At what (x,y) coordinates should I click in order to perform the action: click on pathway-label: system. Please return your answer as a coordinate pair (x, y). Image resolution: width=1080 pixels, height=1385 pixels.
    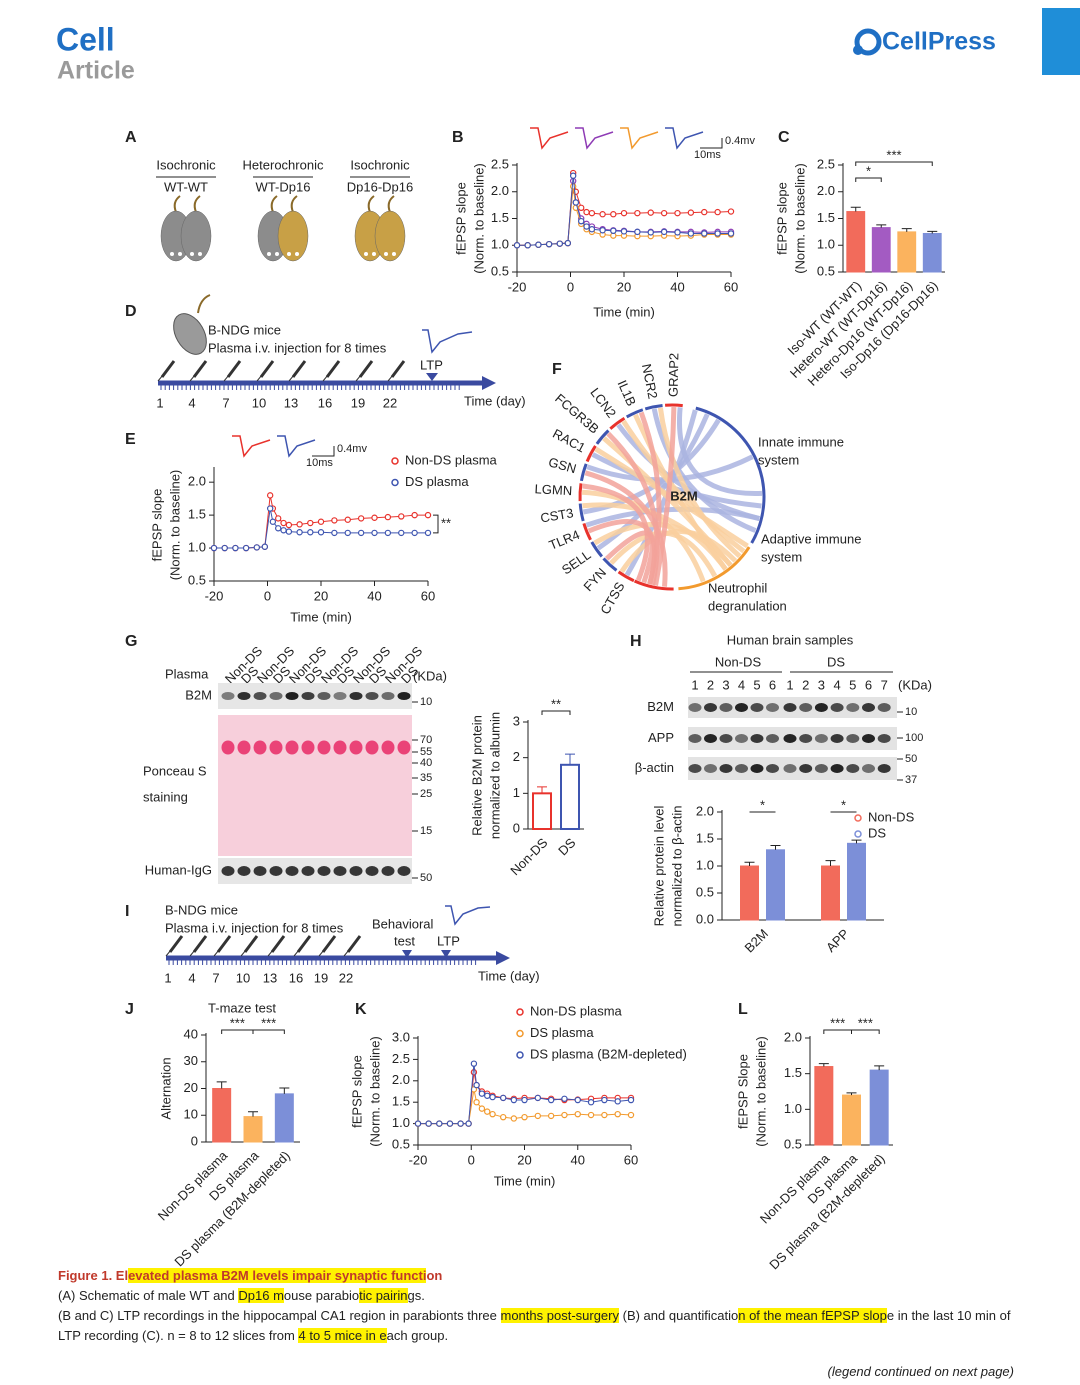
    Looking at the image, I should click on (778, 459).